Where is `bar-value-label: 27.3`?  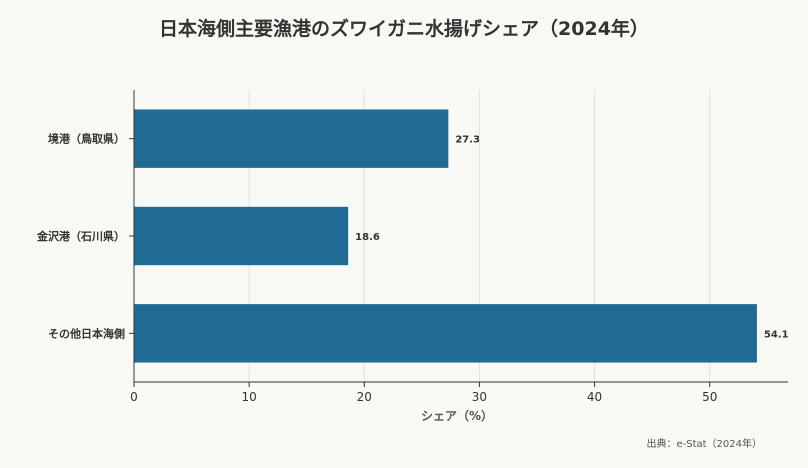 bar-value-label: 27.3 is located at coordinates (467, 140).